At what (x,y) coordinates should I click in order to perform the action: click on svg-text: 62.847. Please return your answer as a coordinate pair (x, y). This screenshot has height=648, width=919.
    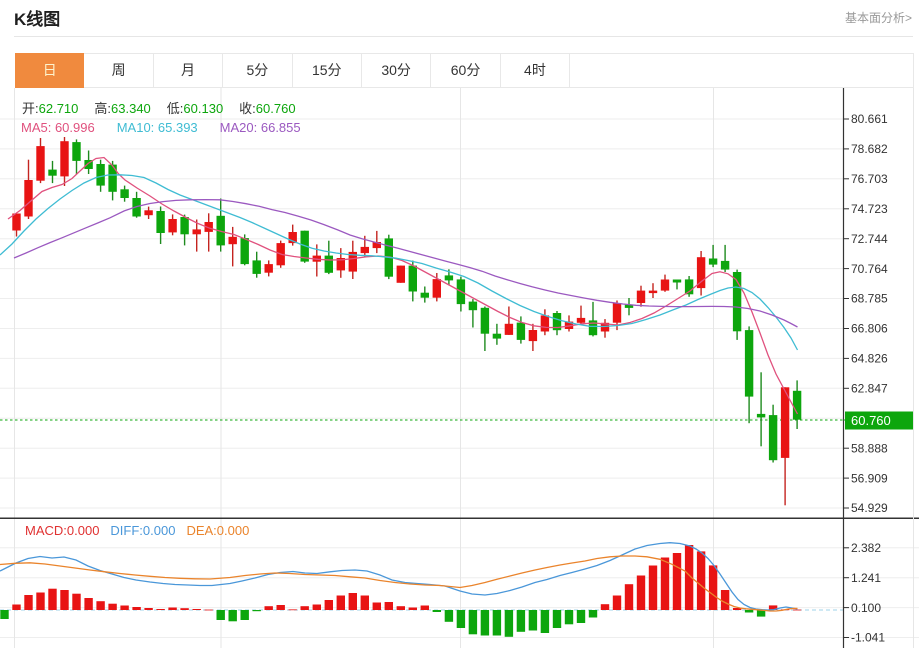
    Looking at the image, I should click on (869, 389).